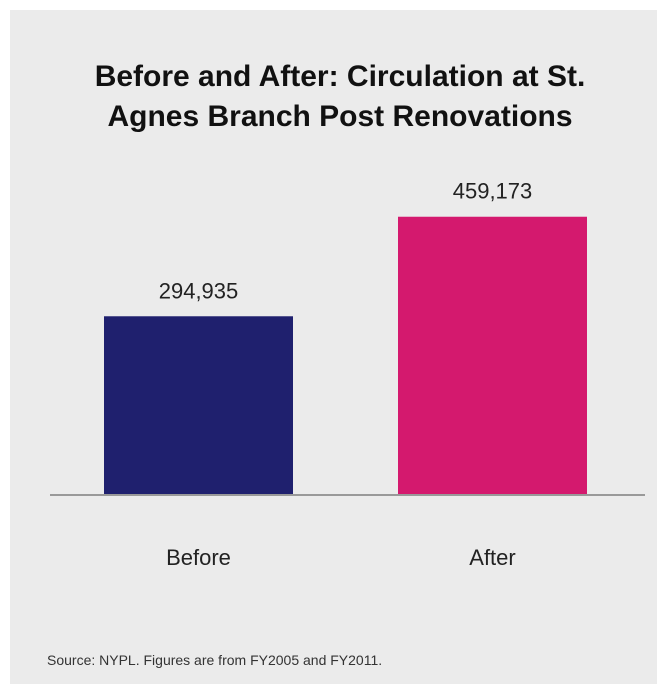 The height and width of the screenshot is (694, 657). What do you see at coordinates (493, 191) in the screenshot?
I see `data-label: 459,173` at bounding box center [493, 191].